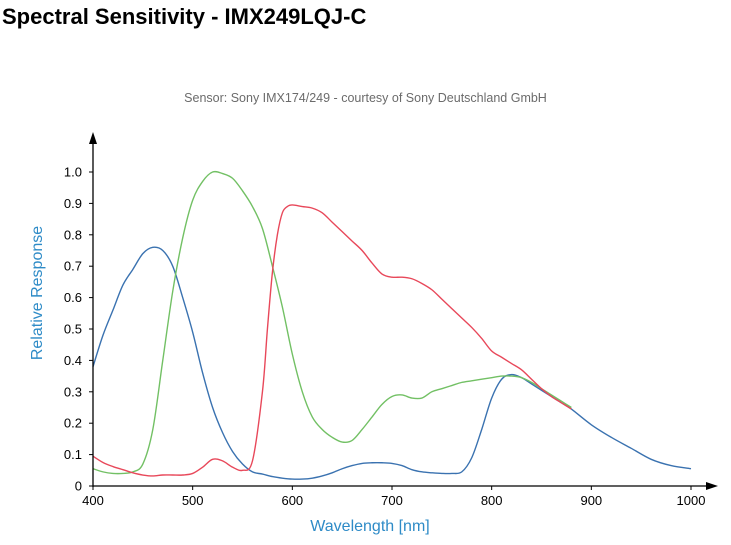 The image size is (731, 545). I want to click on x-axis-arrow, so click(712, 486).